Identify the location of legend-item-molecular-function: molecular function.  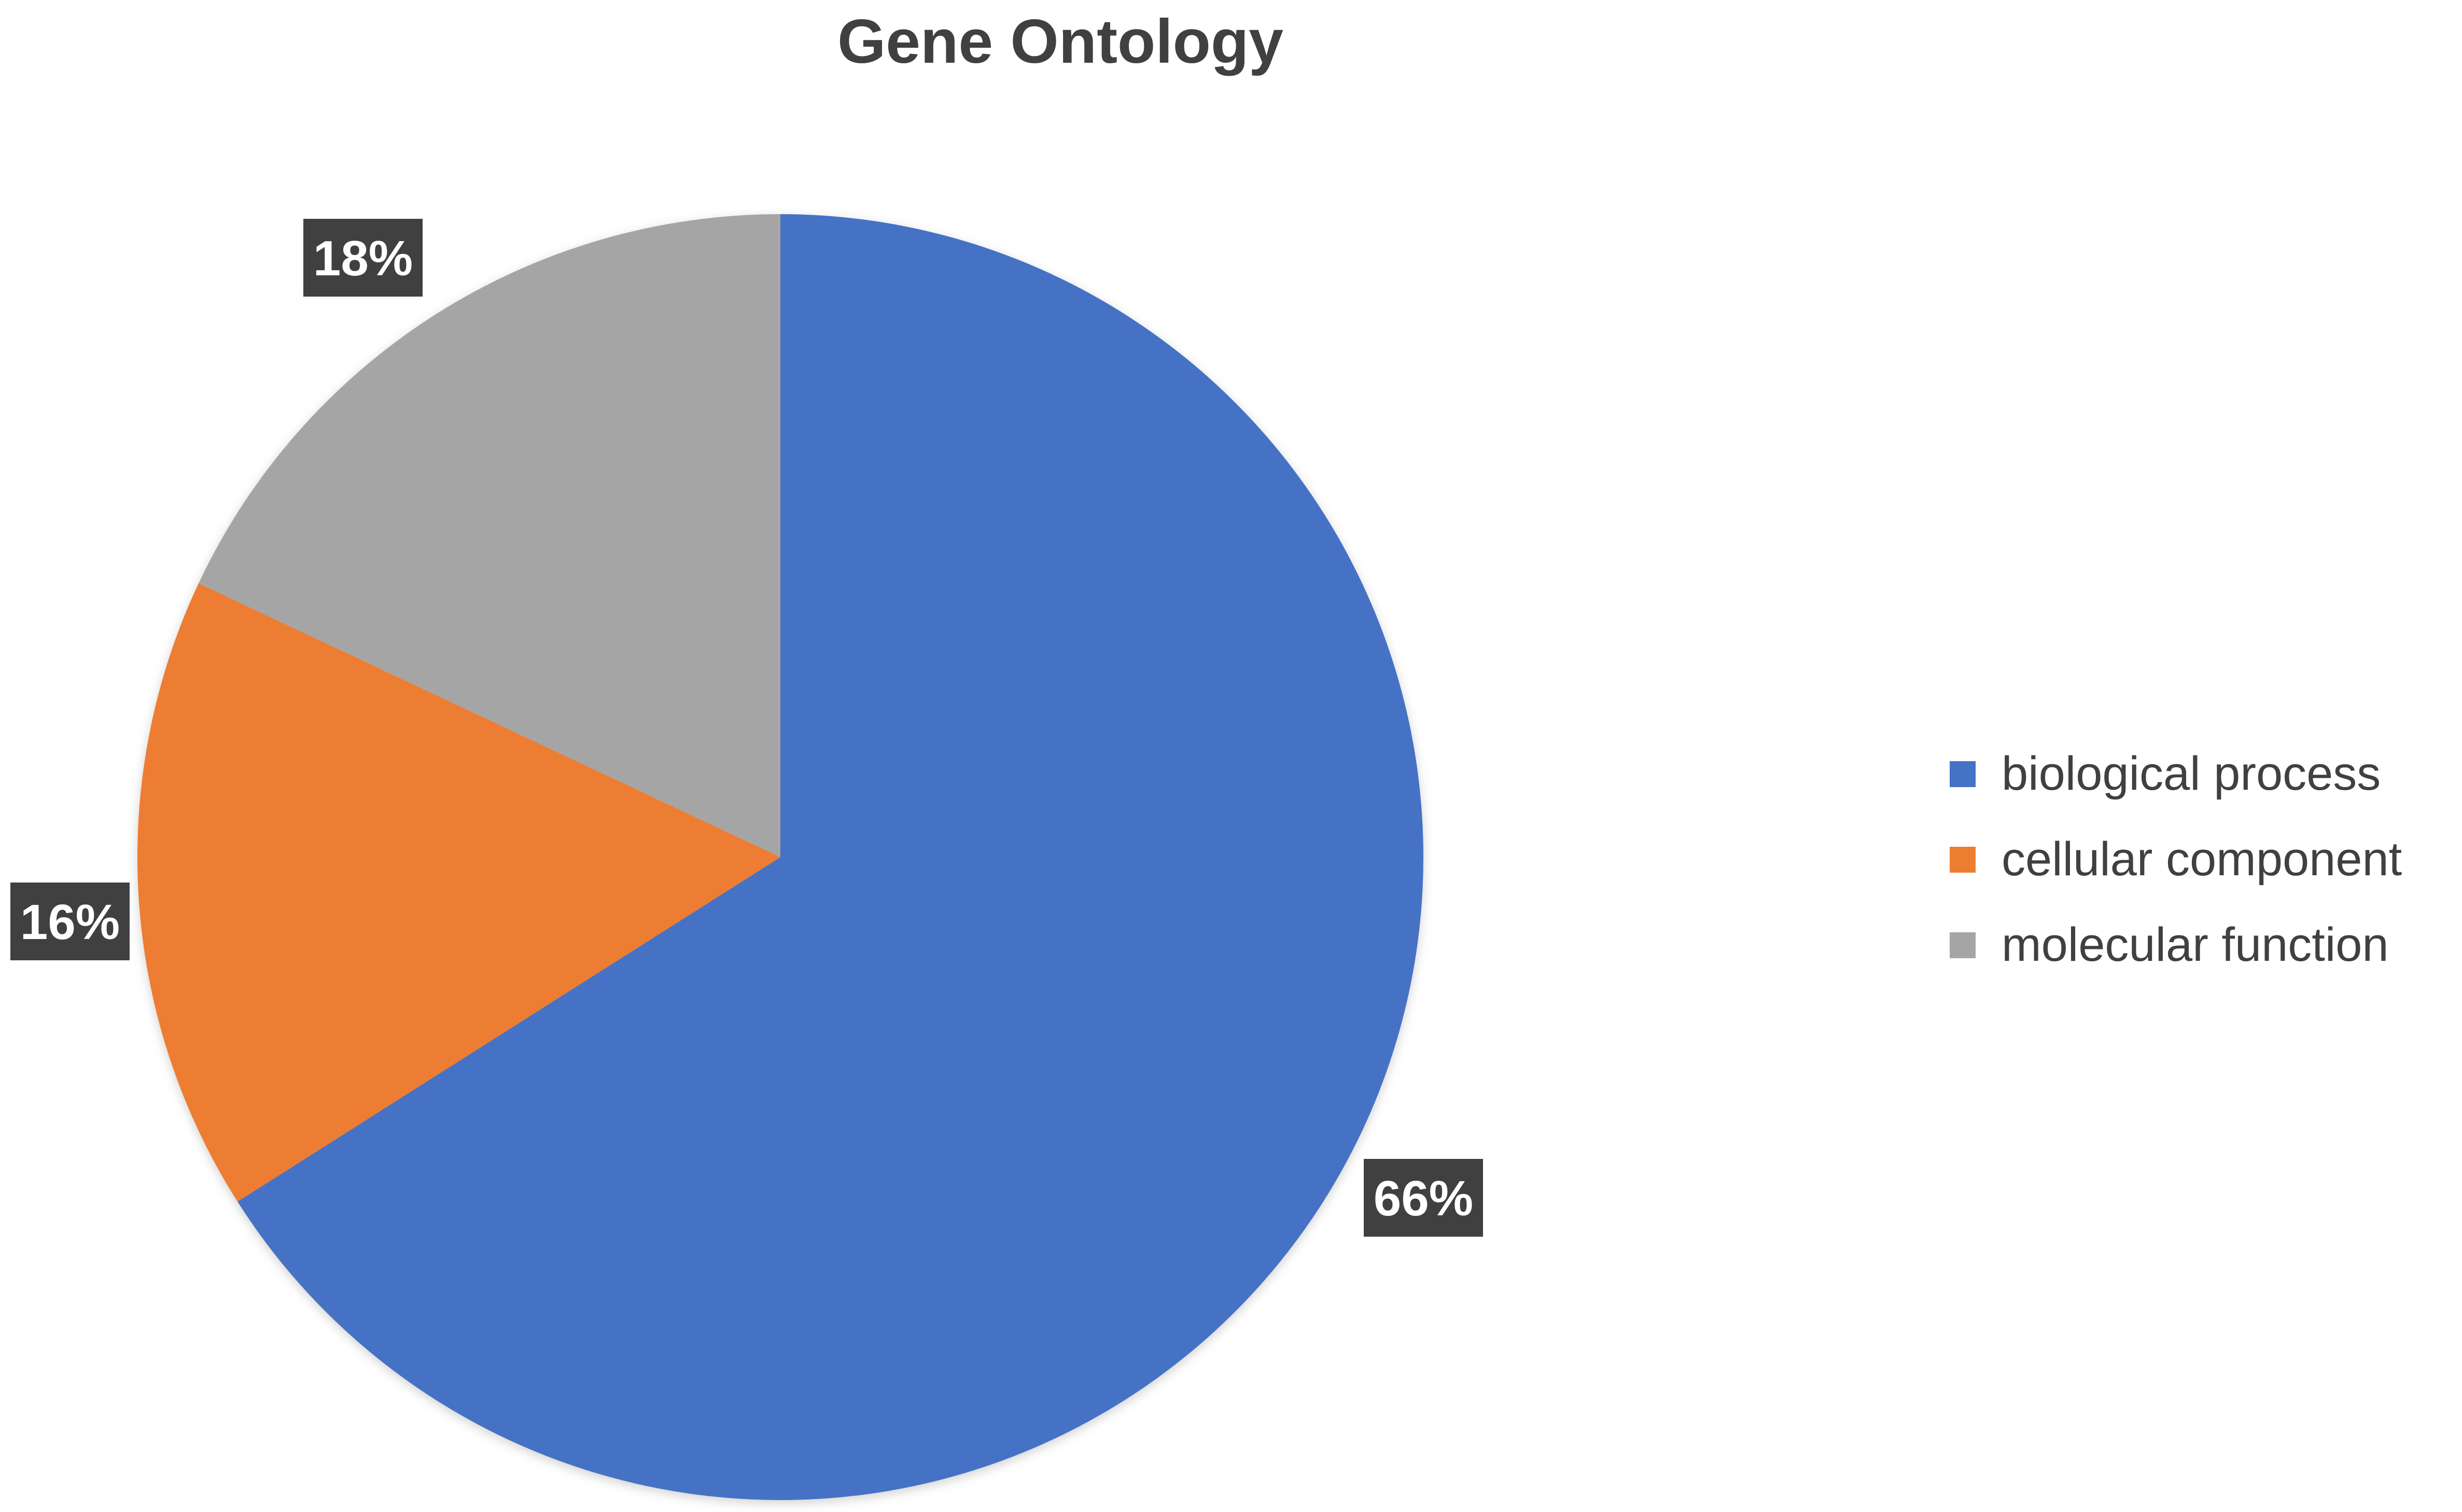
(2176, 945).